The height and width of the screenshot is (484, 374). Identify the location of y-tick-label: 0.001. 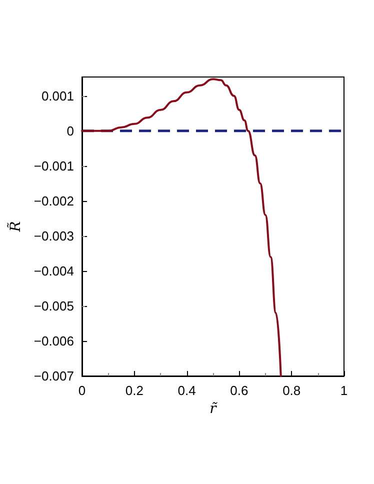
(57, 96).